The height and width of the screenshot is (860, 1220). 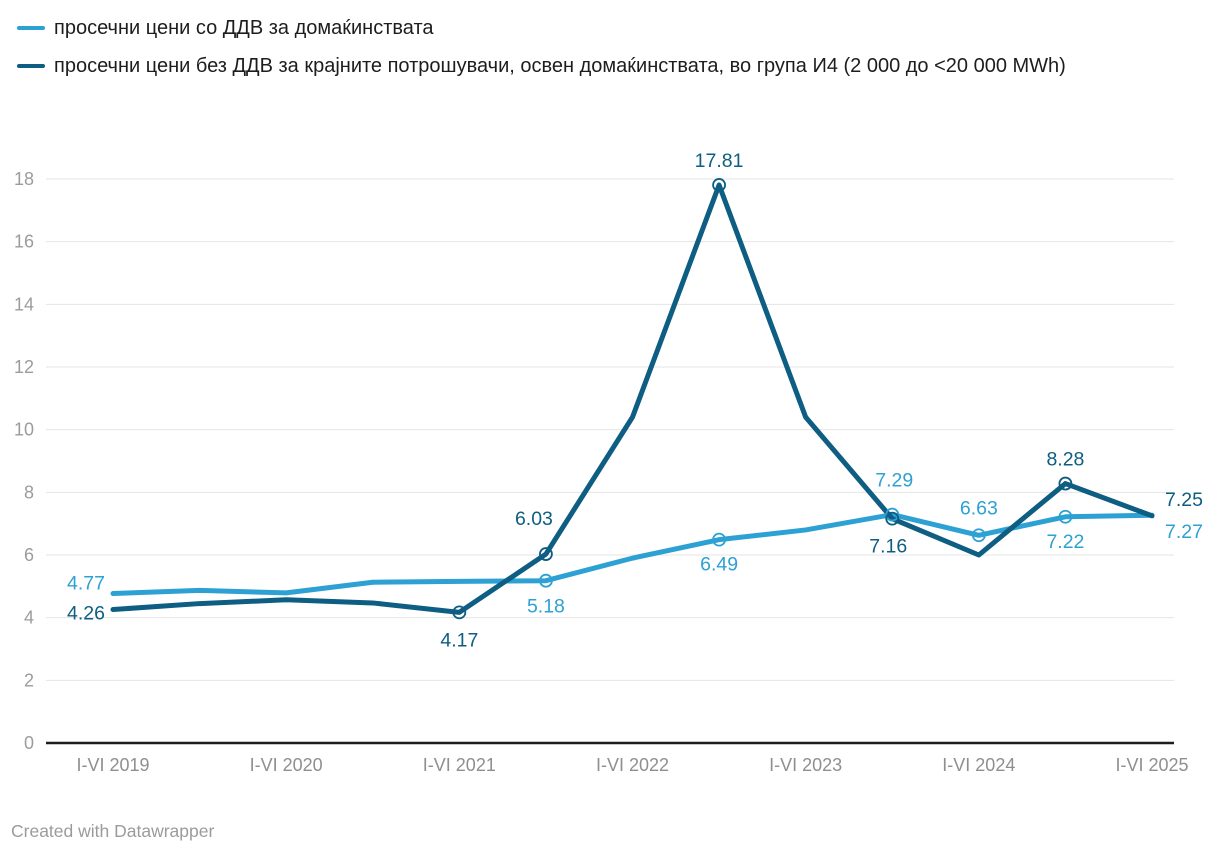 What do you see at coordinates (1065, 542) in the screenshot?
I see `data-point-label-0: 7.22` at bounding box center [1065, 542].